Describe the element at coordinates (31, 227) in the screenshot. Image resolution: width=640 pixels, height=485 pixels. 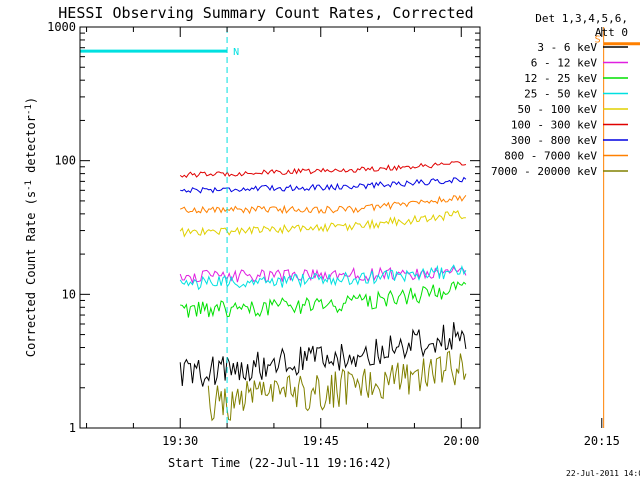
I see `y-axis-label: Corrected Count Rate (s-1 detector-1)` at that location.